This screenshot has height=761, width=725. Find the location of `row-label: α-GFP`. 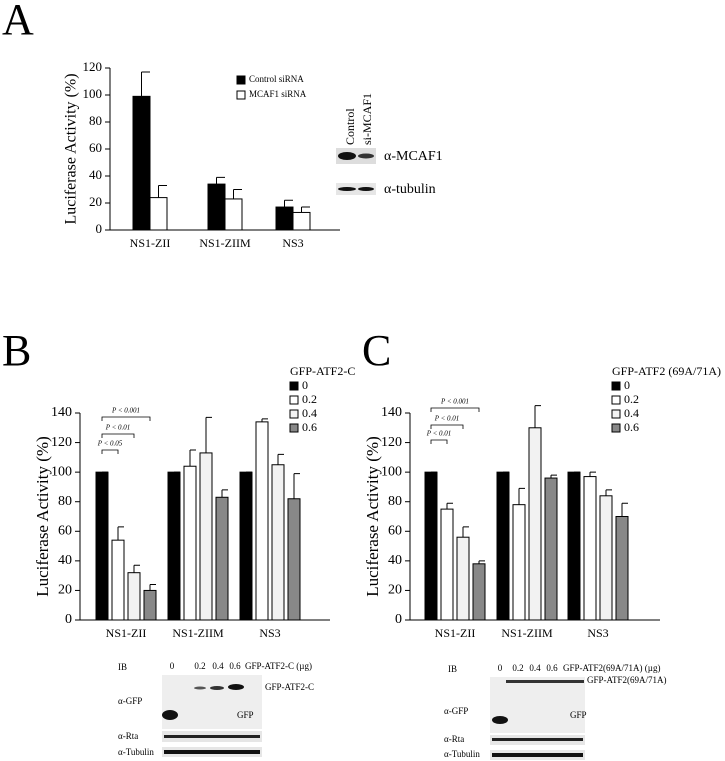

row-label: α-GFP is located at coordinates (130, 701).